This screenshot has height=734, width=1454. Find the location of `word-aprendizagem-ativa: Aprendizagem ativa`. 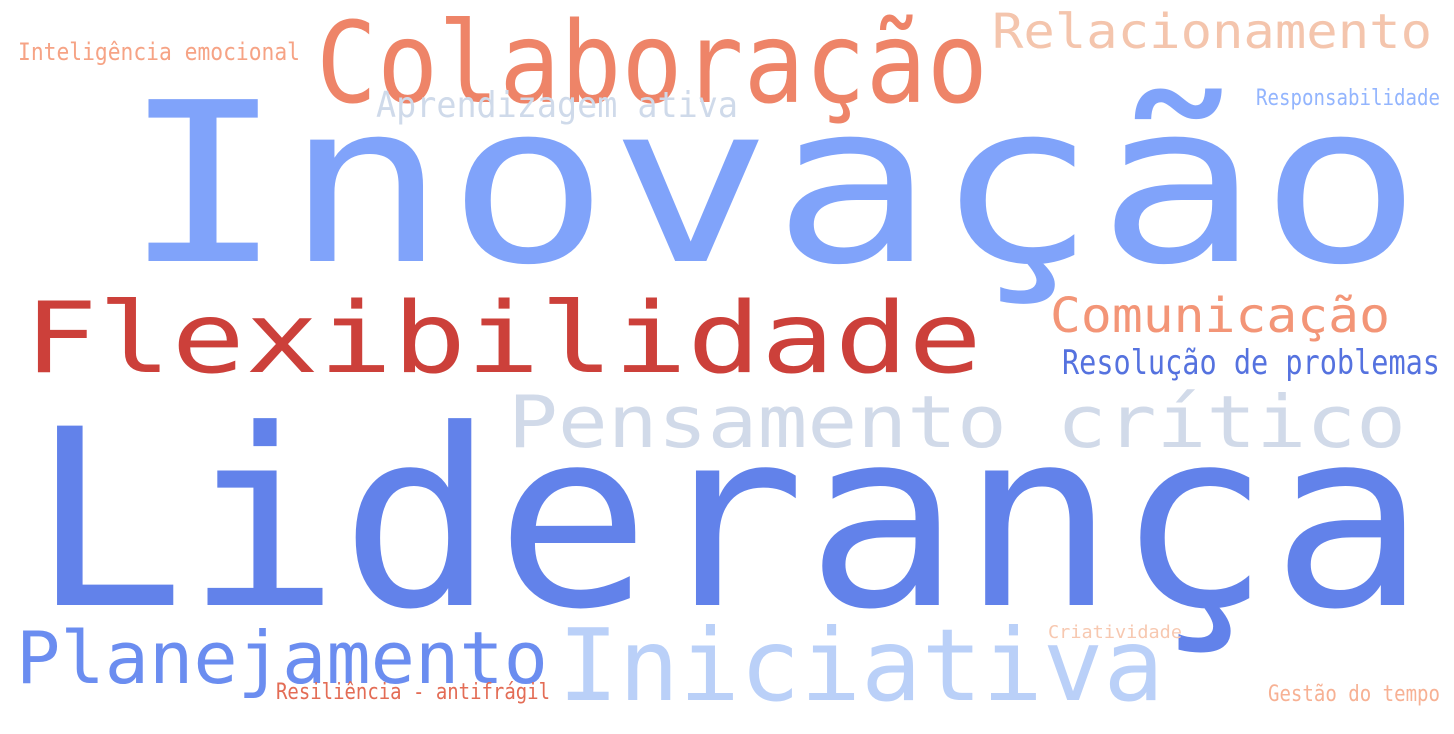

word-aprendizagem-ativa: Aprendizagem ativa is located at coordinates (557, 105).